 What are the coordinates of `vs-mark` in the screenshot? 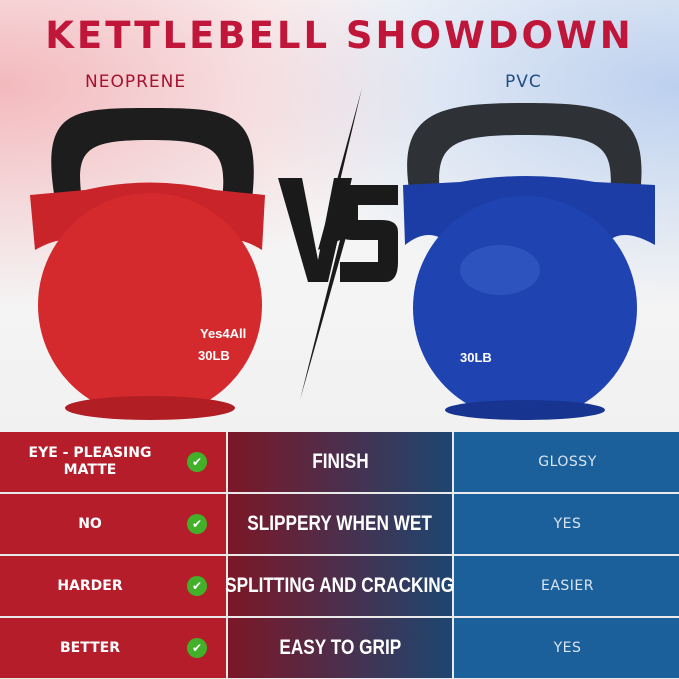 It's located at (338, 244).